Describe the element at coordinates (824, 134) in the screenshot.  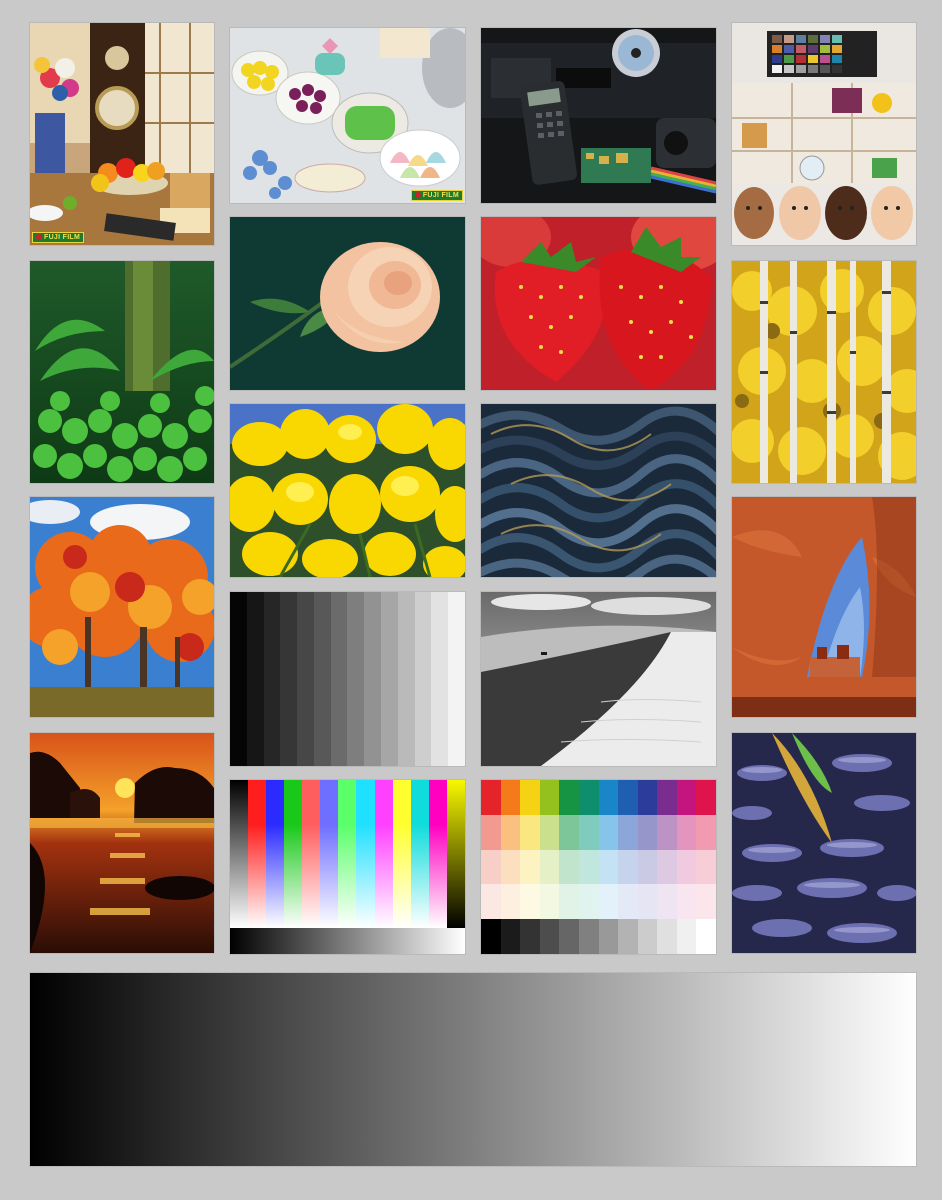
I see `color-chart-and-baby-faces` at that location.